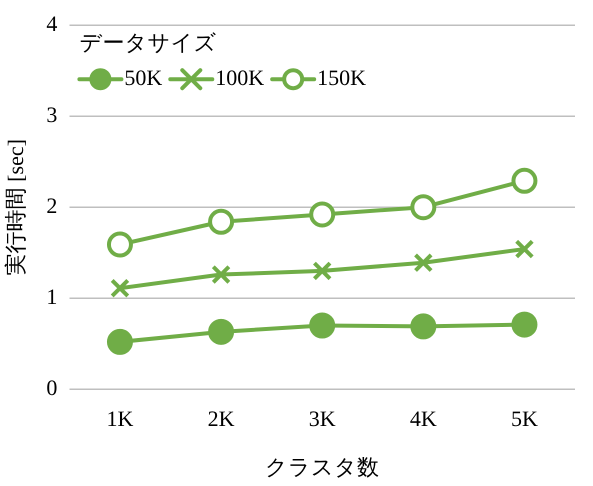  What do you see at coordinates (322, 467) in the screenshot?
I see `x-axis-title: クラスタ数` at bounding box center [322, 467].